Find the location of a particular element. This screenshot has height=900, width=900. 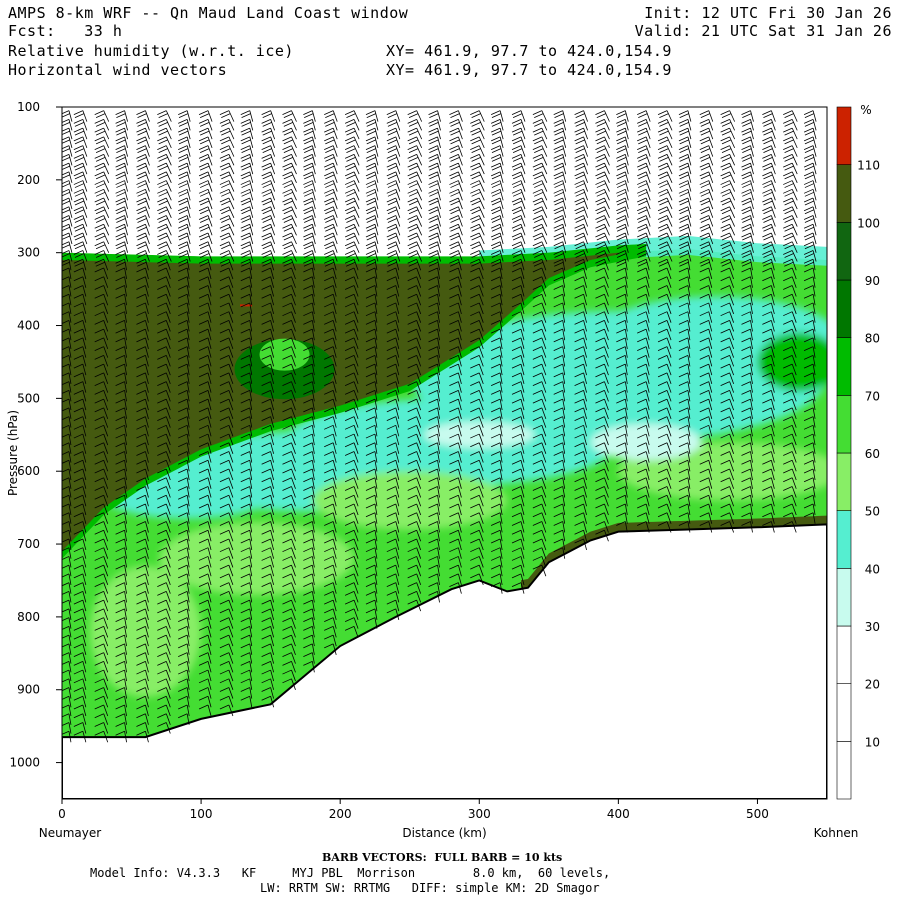

rh-cell is located at coordinates (792, 362).